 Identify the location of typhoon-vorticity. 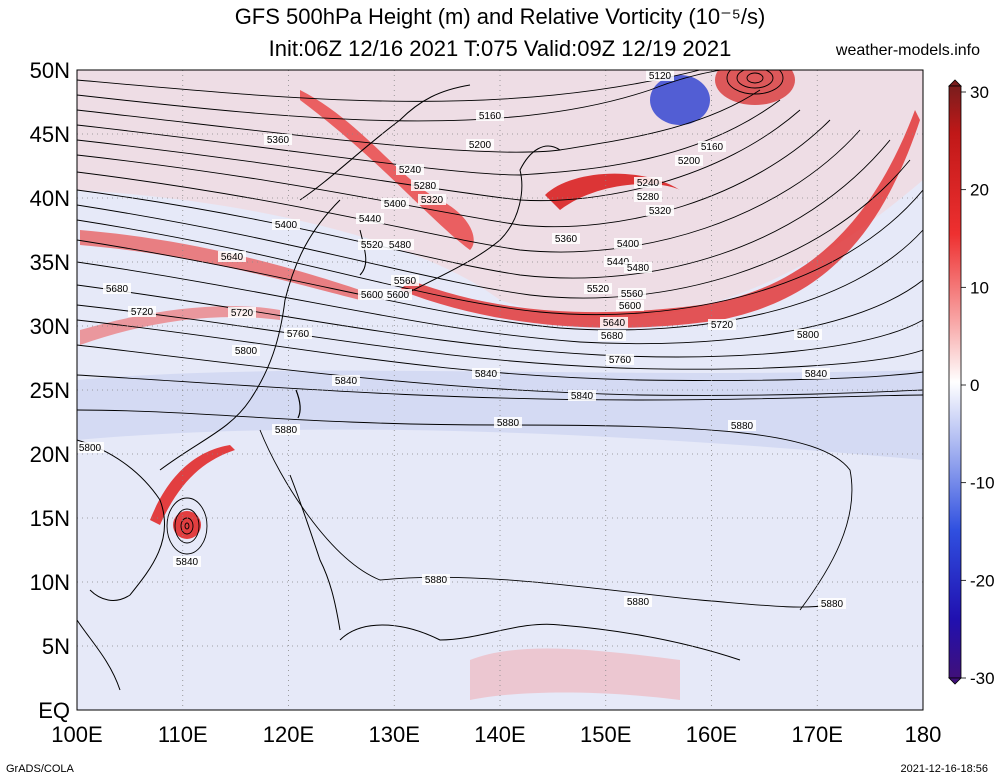
(192, 485).